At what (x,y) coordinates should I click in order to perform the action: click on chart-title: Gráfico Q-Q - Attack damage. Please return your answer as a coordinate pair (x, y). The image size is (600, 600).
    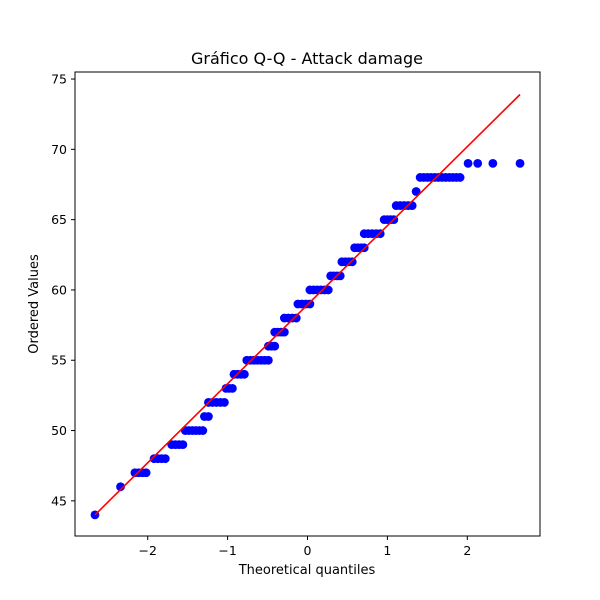
    Looking at the image, I should click on (307, 58).